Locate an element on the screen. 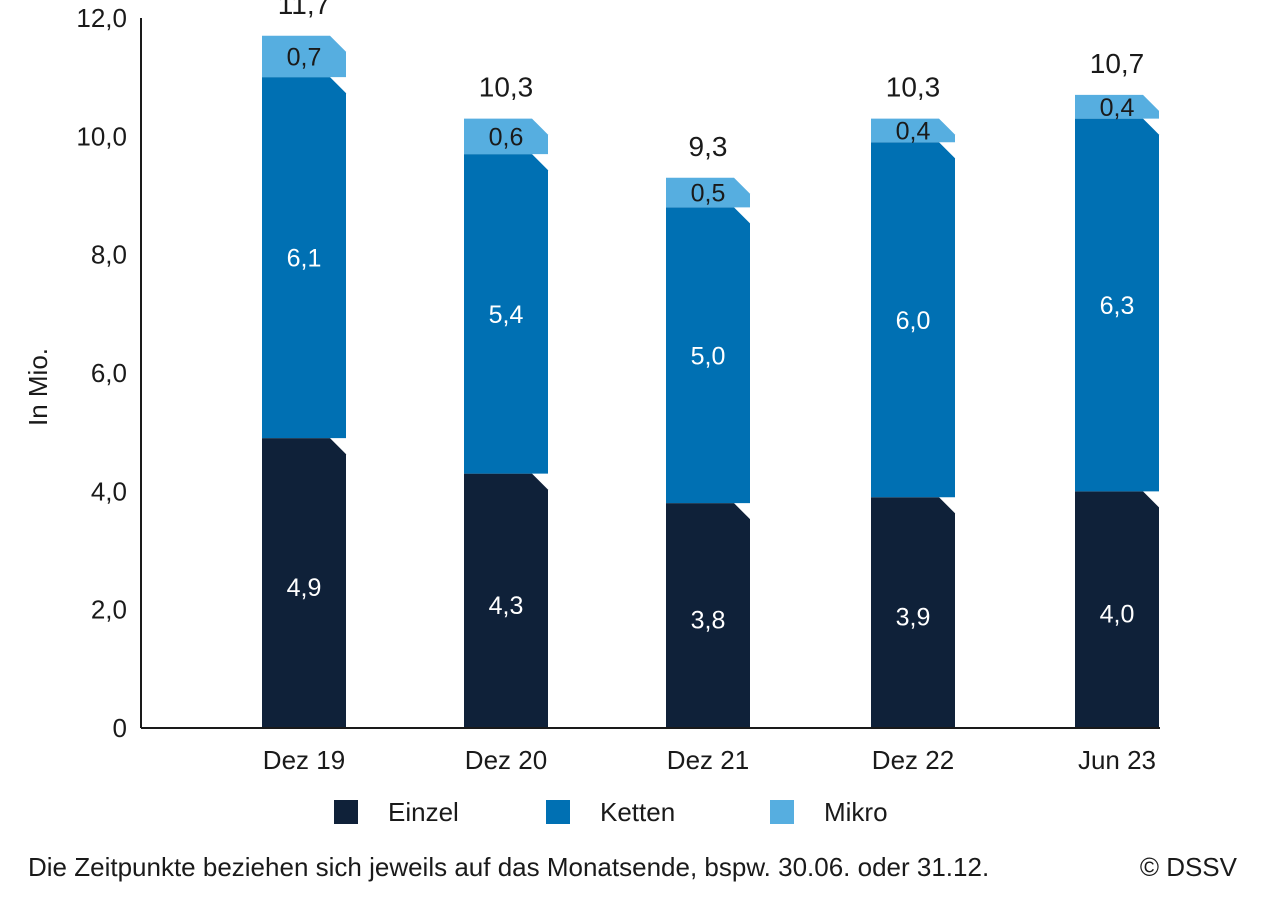 This screenshot has width=1269, height=907. data-label: 6,1 is located at coordinates (304, 259).